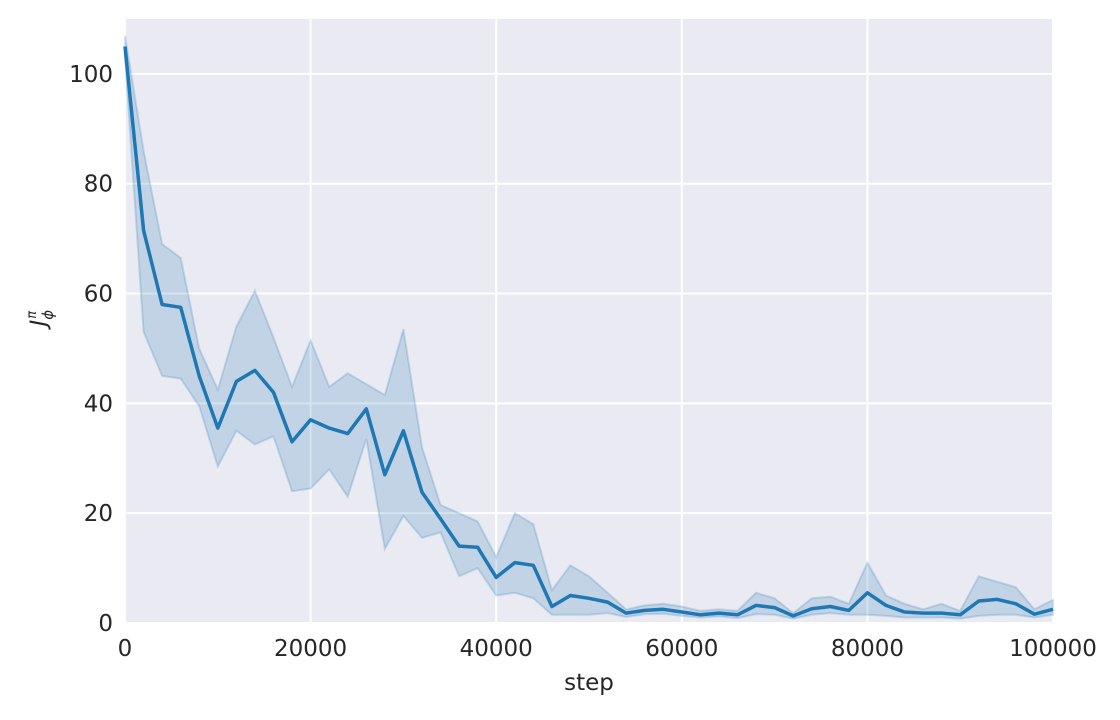 Image resolution: width=1120 pixels, height=720 pixels. Describe the element at coordinates (98, 404) in the screenshot. I see `y-tick-label: 40` at that location.